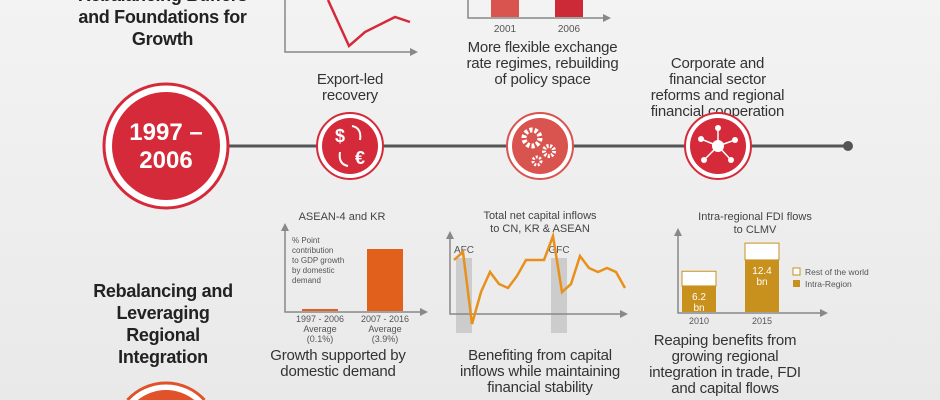  I want to click on network-icon, so click(718, 146).